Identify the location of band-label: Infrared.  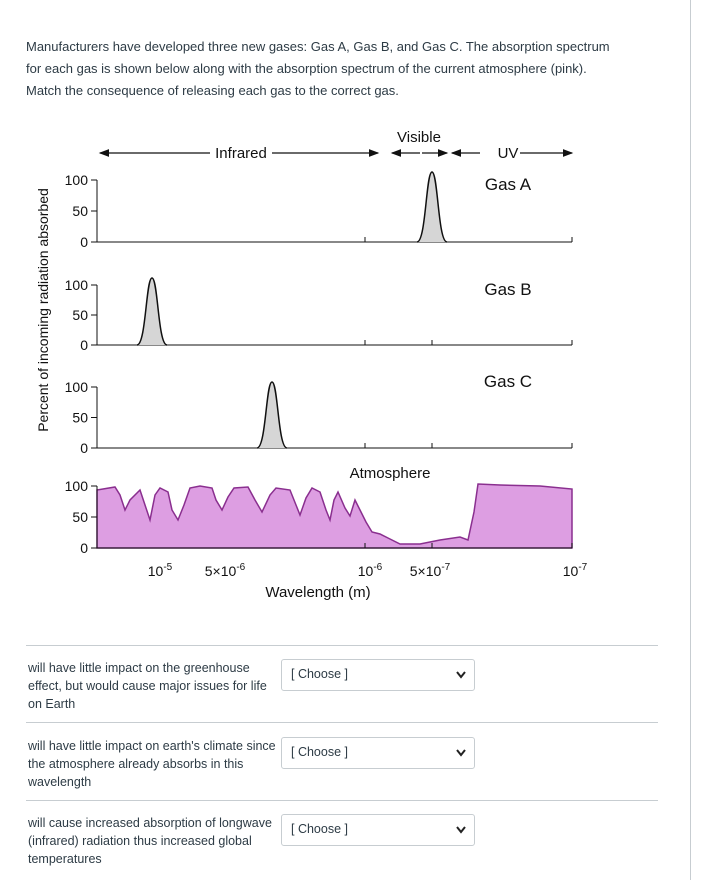
(241, 153).